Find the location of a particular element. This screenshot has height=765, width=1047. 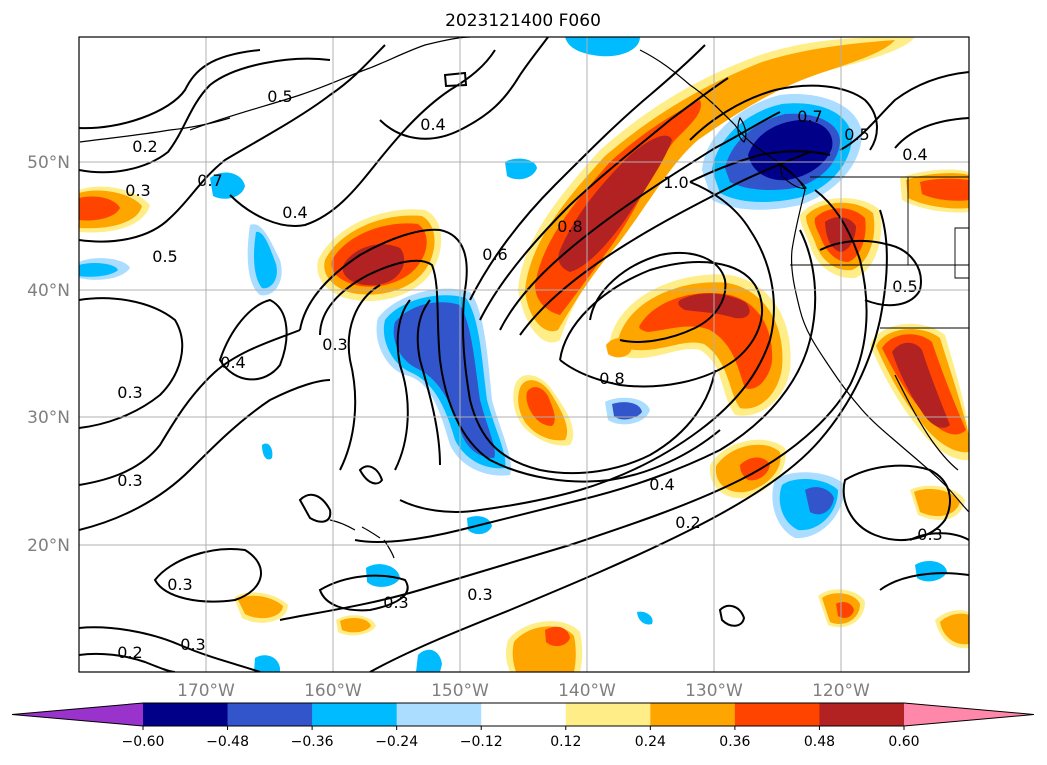

alaska-coast is located at coordinates (330, 84).